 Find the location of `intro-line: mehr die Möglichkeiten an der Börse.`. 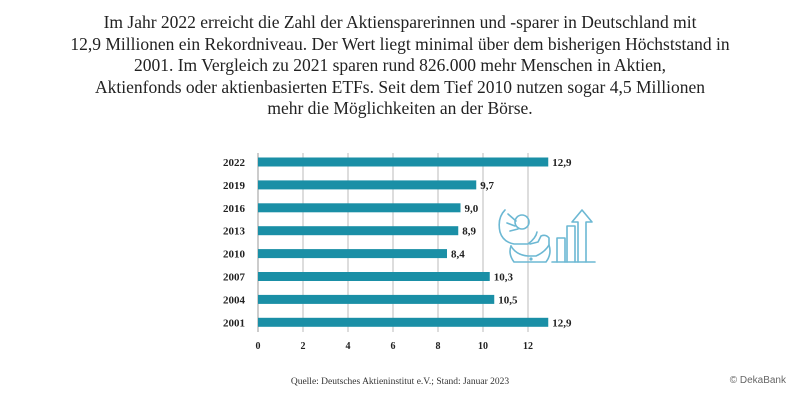

intro-line: mehr die Möglichkeiten an der Börse. is located at coordinates (400, 108).